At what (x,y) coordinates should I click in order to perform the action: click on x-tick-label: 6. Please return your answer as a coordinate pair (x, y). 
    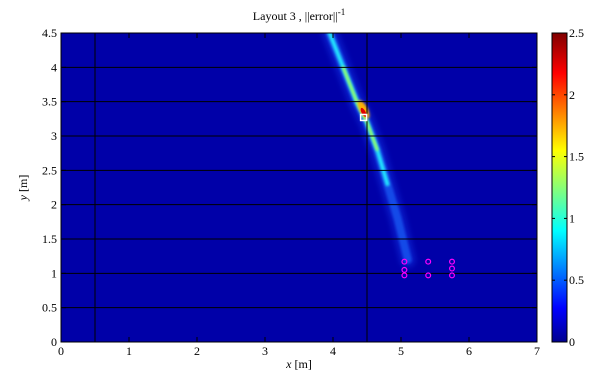
    Looking at the image, I should click on (469, 351).